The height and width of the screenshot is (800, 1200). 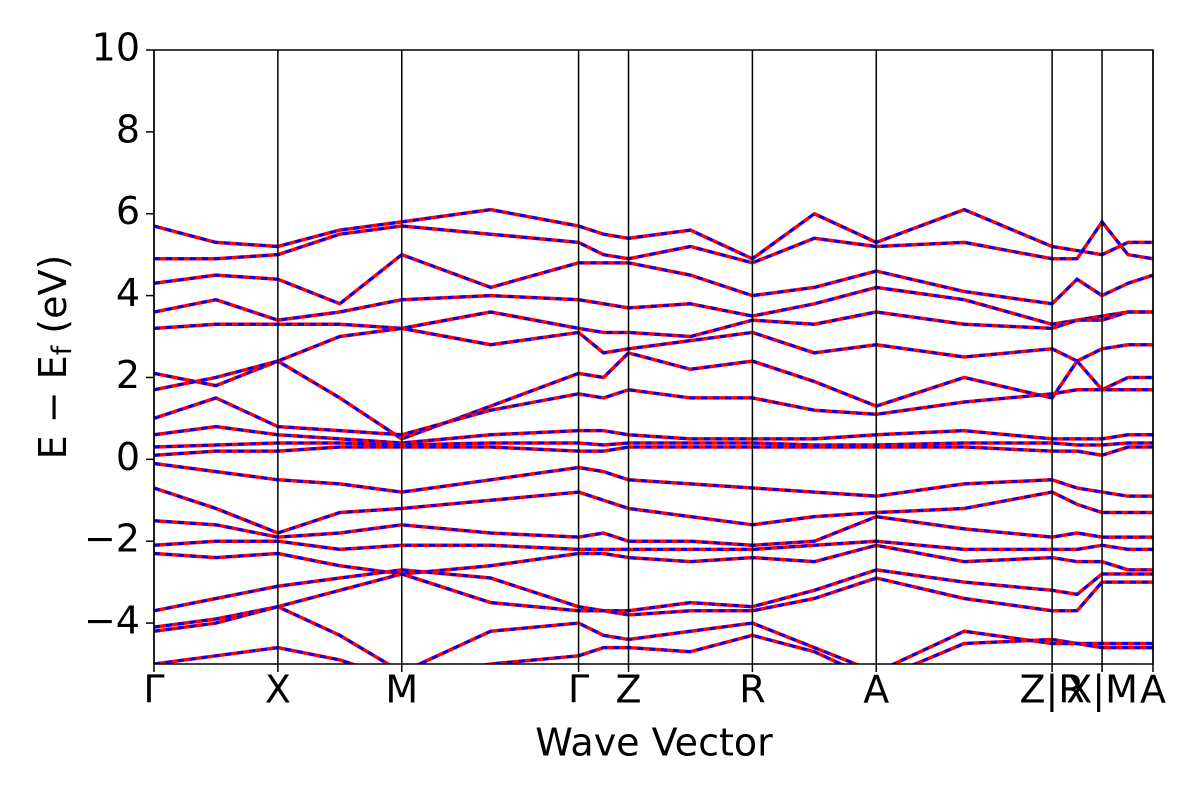 What do you see at coordinates (128, 293) in the screenshot?
I see `y-tick-label: 4` at bounding box center [128, 293].